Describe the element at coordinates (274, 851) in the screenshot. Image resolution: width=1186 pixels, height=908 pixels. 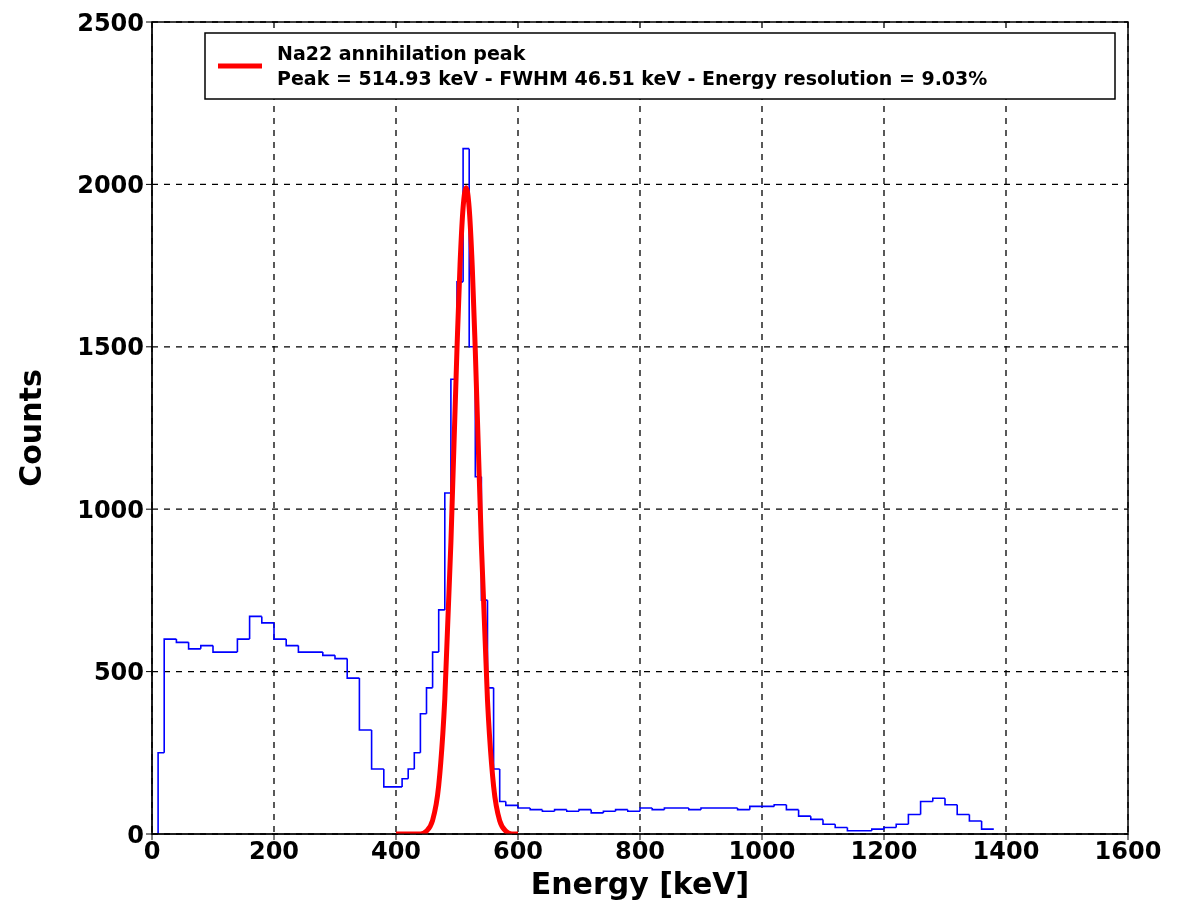
I see `x-tick-label: 200` at that location.